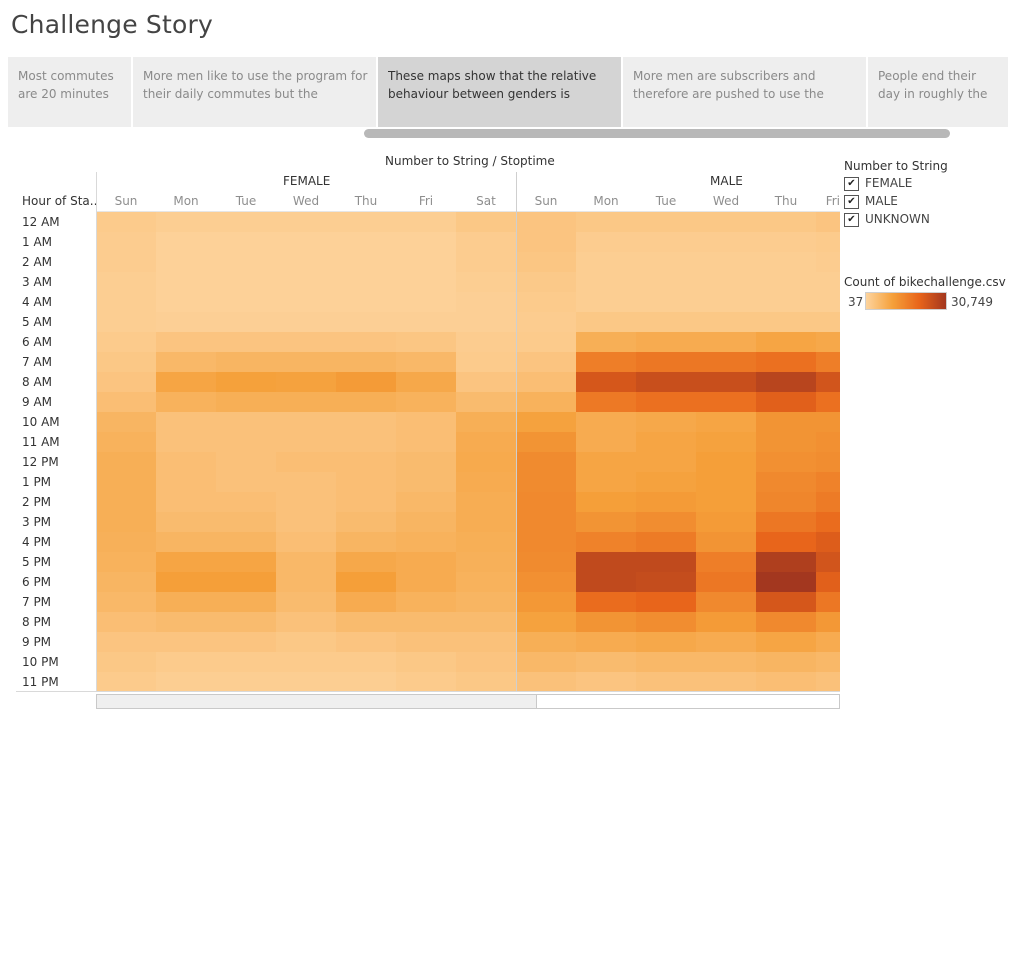  I want to click on row-header-hour: Hour of Sta.., so click(60, 201).